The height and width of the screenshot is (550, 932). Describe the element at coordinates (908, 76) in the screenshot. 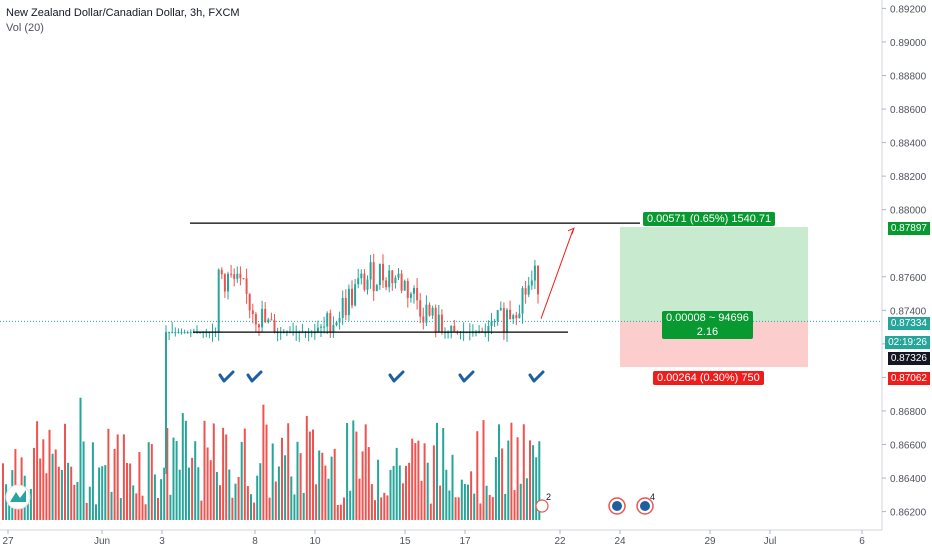

I see `y-tick-label: 0.88800` at that location.